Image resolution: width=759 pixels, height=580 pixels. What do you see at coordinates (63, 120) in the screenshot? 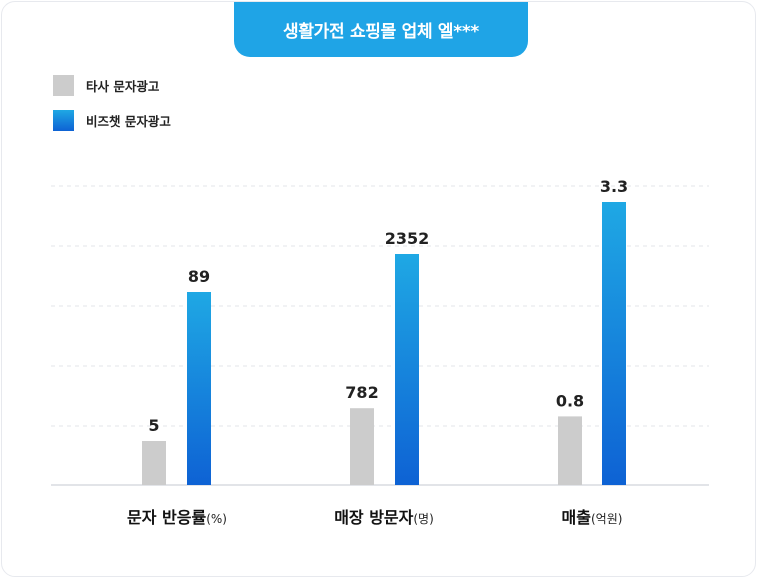
I see `legend-swatch-bizchat` at bounding box center [63, 120].